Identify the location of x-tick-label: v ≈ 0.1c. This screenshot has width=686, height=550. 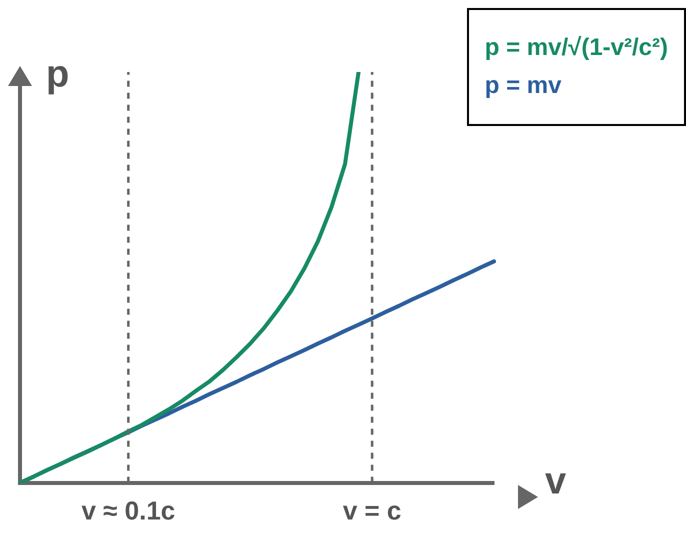
(128, 511).